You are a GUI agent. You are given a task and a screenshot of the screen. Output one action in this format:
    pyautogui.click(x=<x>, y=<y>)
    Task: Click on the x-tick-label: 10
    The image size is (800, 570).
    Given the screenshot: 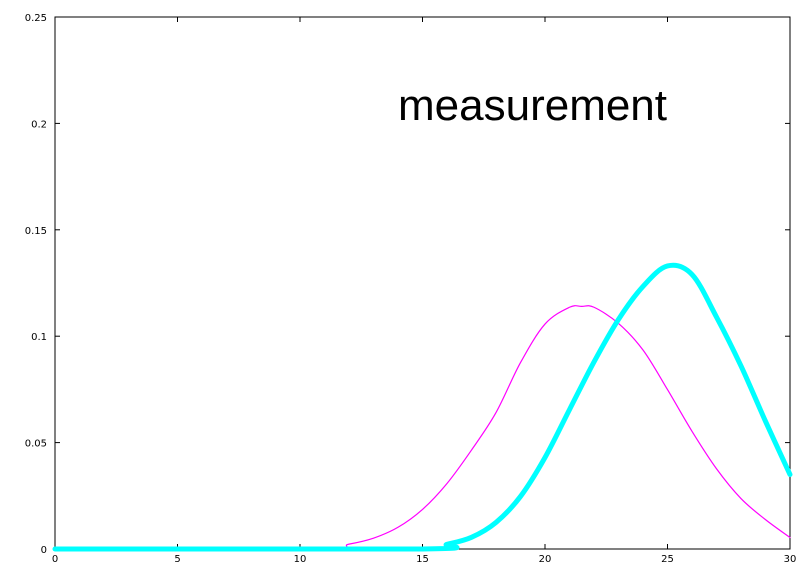 What is the action you would take?
    pyautogui.click(x=300, y=559)
    